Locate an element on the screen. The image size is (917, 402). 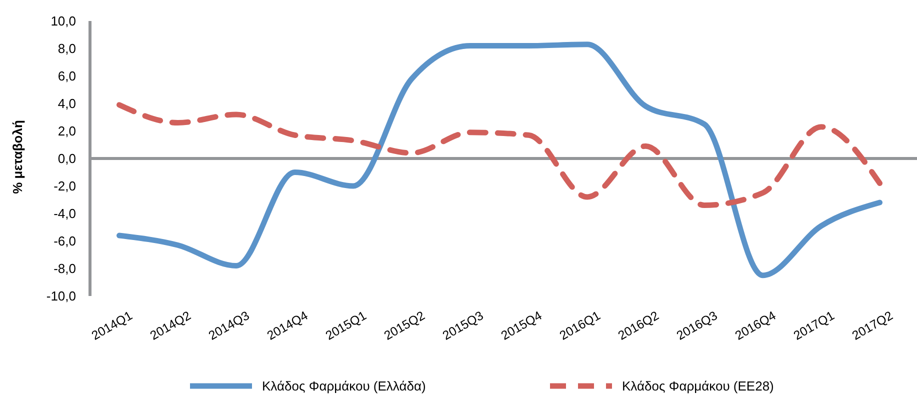
y-tick-label: 0,0 is located at coordinates (67, 158).